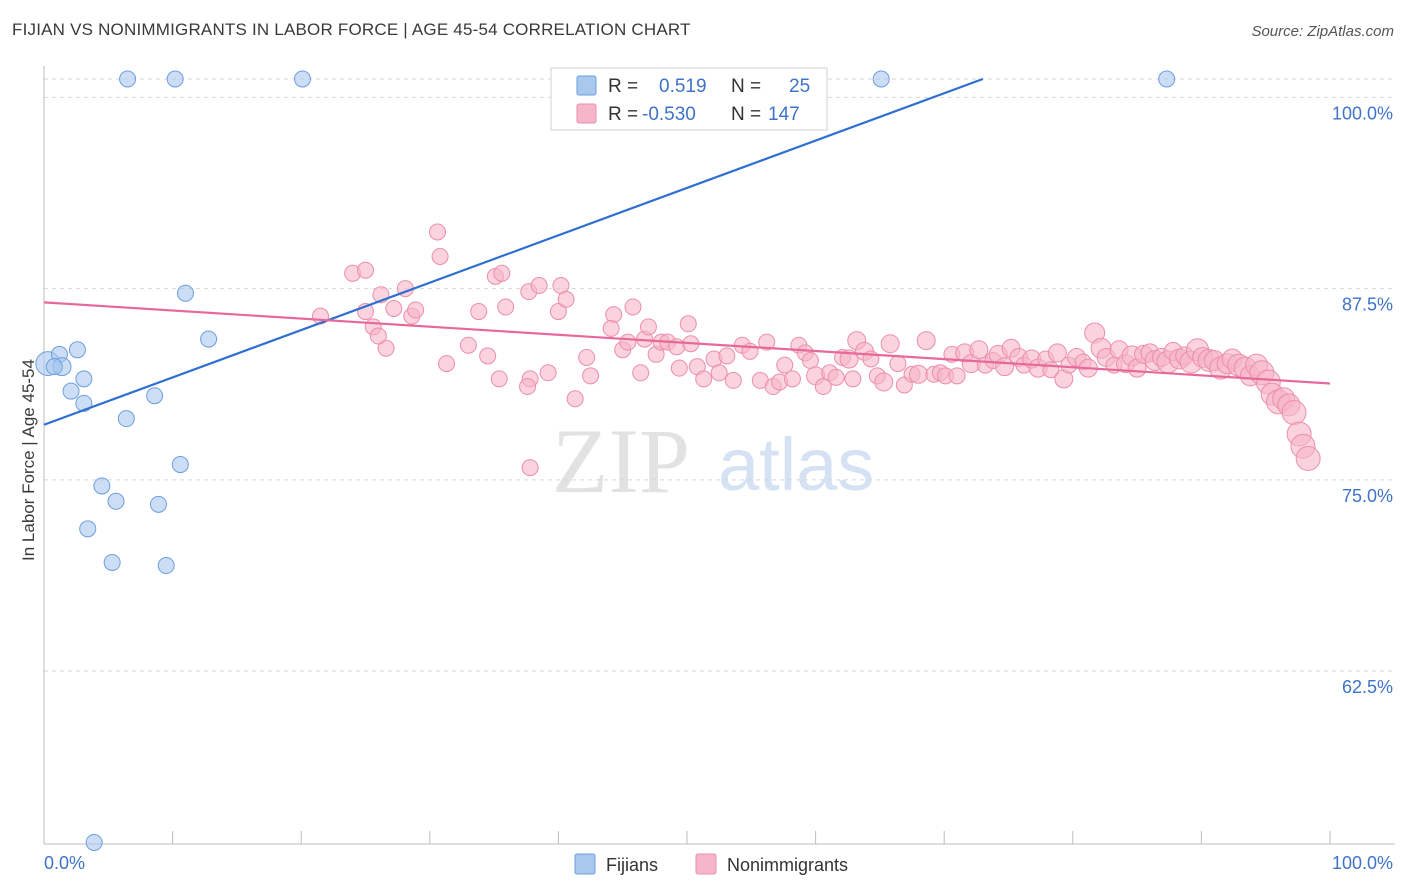 The height and width of the screenshot is (892, 1406). I want to click on bottom-legend-label-fijians: Fijians, so click(632, 865).